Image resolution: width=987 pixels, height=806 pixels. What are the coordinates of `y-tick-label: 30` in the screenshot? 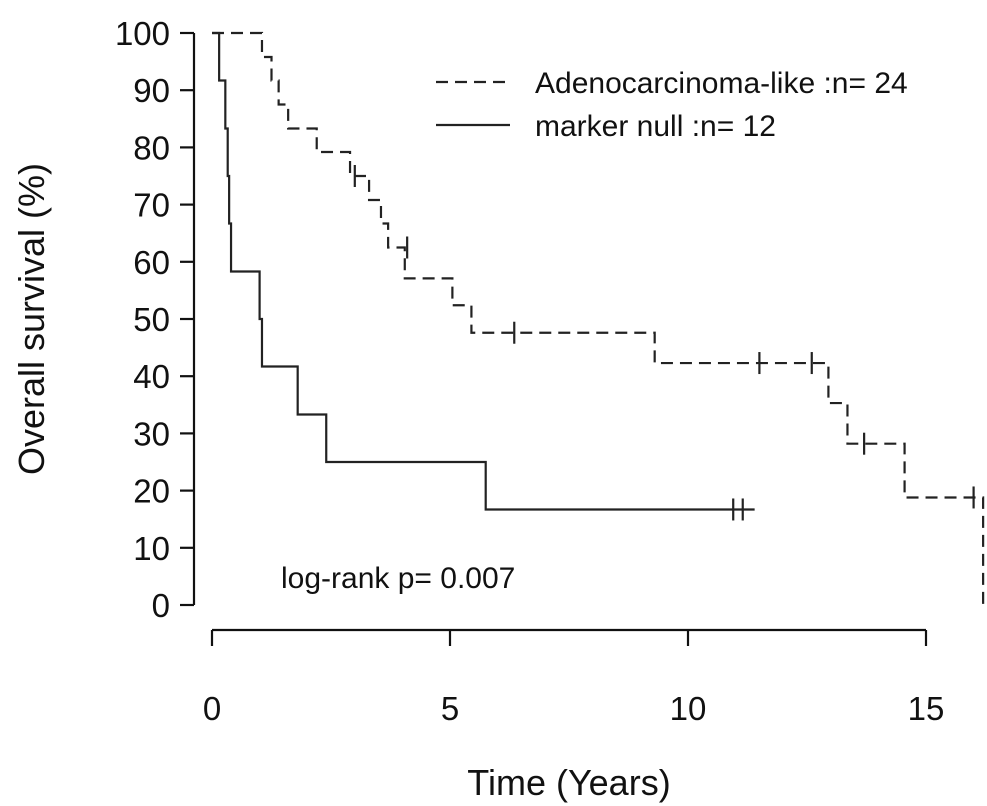 It's located at (151, 433).